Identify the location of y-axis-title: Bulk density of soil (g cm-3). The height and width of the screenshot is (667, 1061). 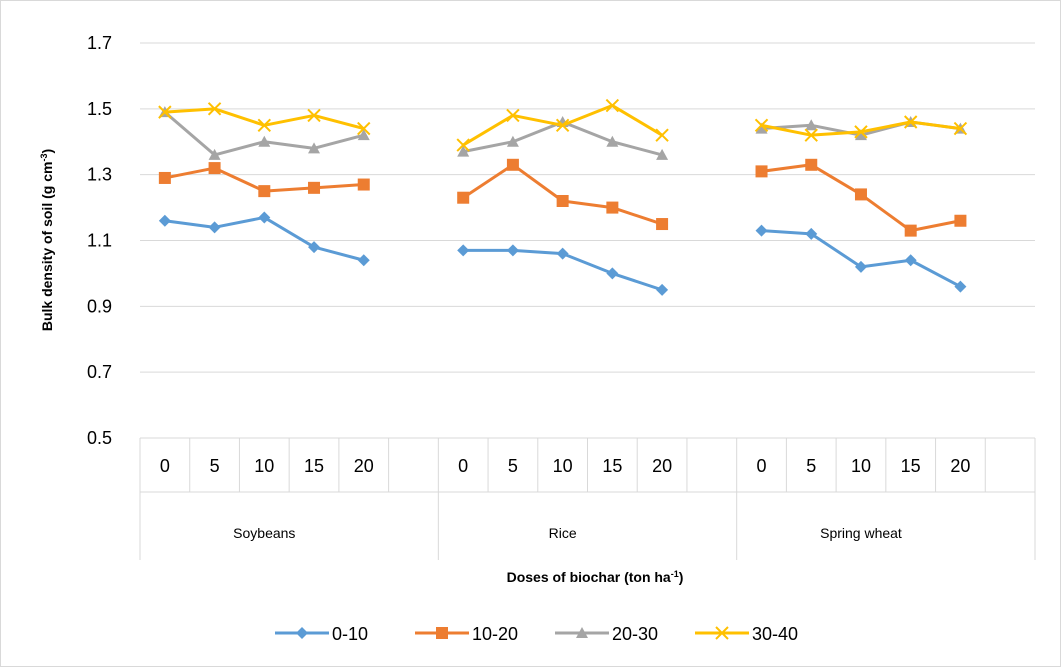
(47, 240).